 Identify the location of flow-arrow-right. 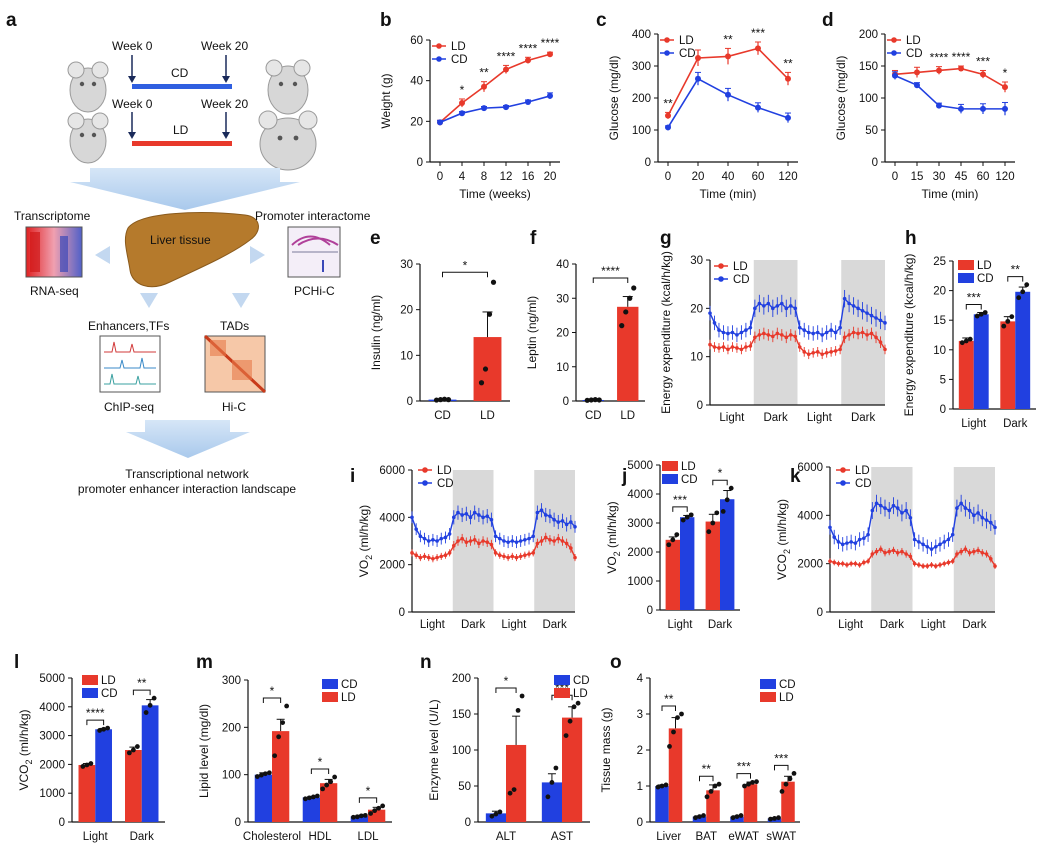
(257, 255).